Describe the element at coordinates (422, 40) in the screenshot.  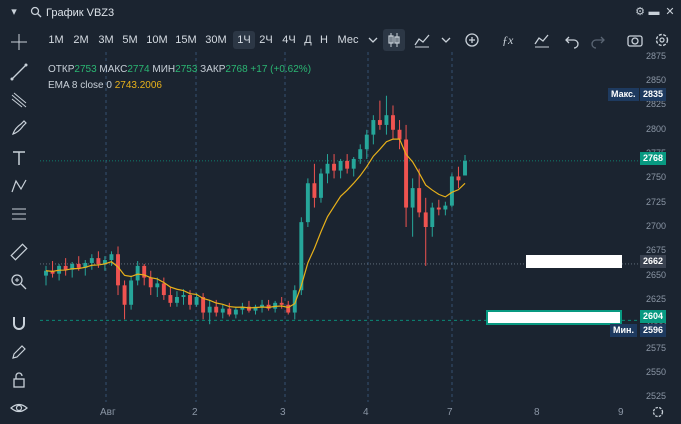
I see `area-chart-icon` at that location.